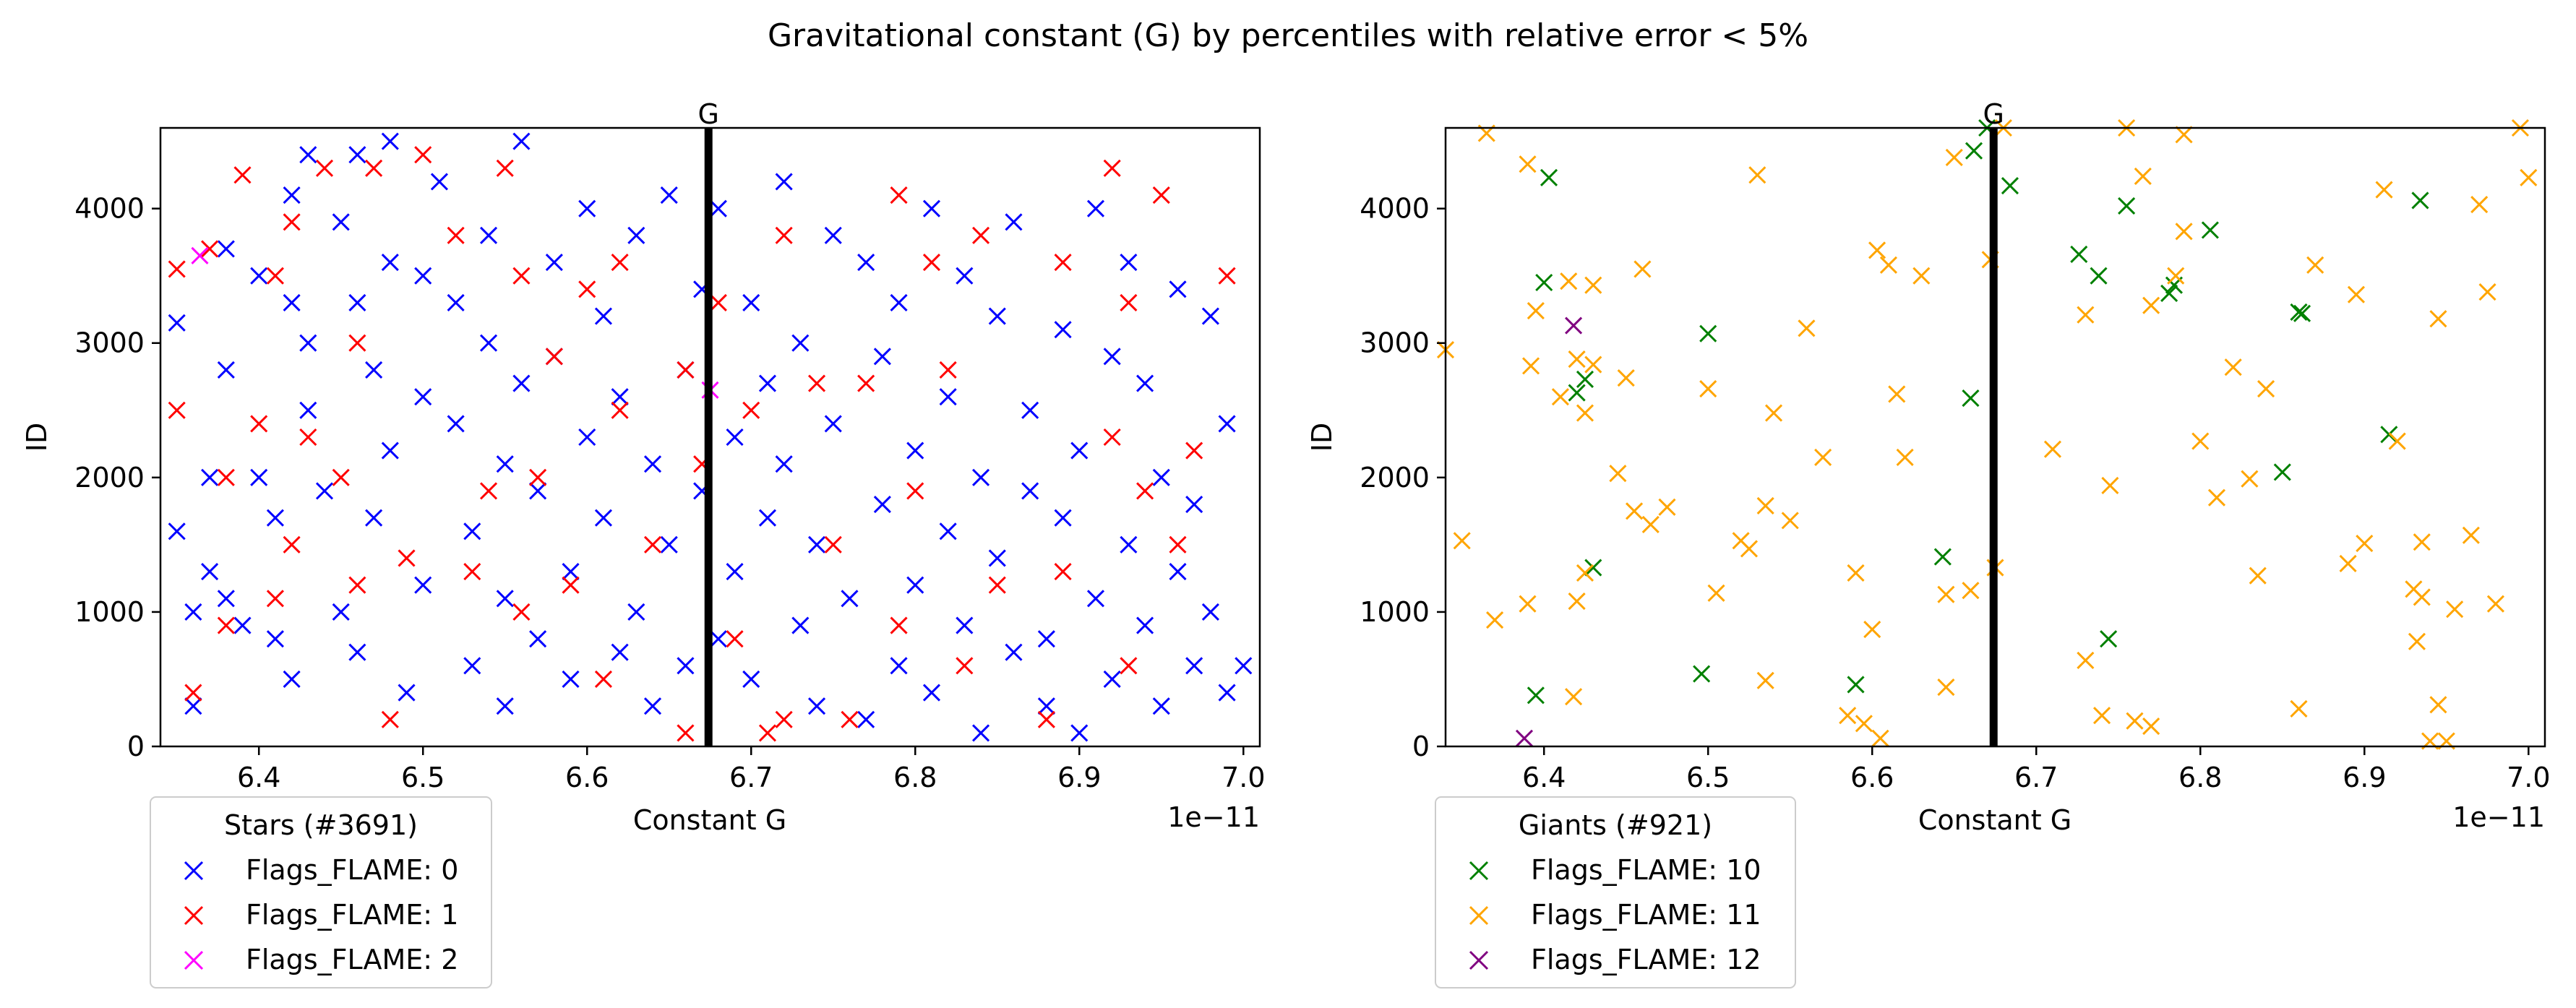 This screenshot has width=2576, height=1008. I want to click on stars-x-tick-label-4: 6.8, so click(915, 777).